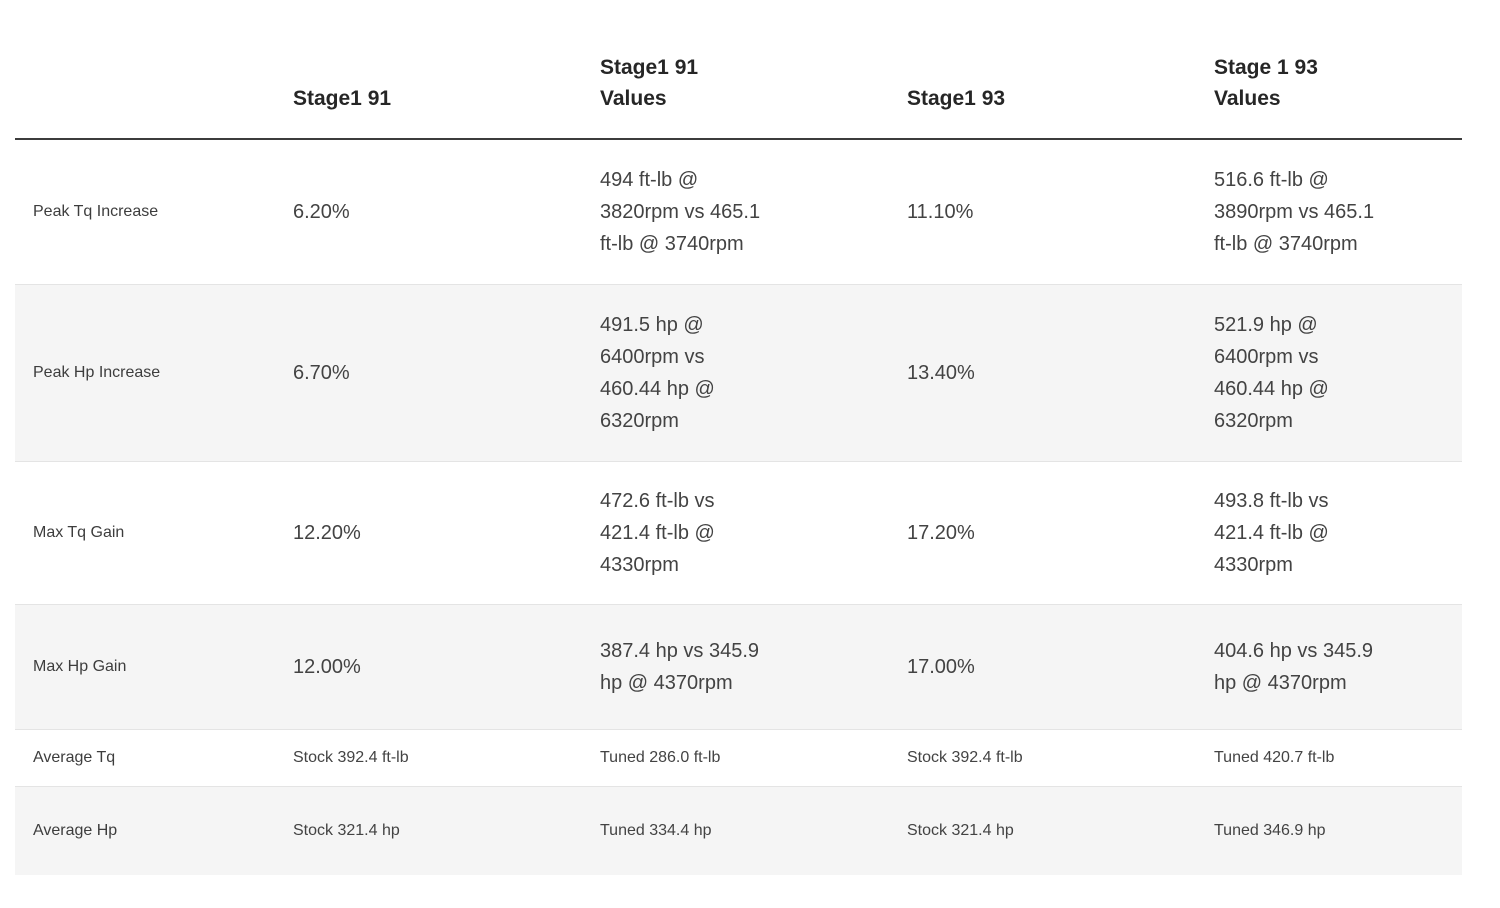 The width and height of the screenshot is (1500, 908). I want to click on row-label: Max Tq Gain, so click(154, 533).